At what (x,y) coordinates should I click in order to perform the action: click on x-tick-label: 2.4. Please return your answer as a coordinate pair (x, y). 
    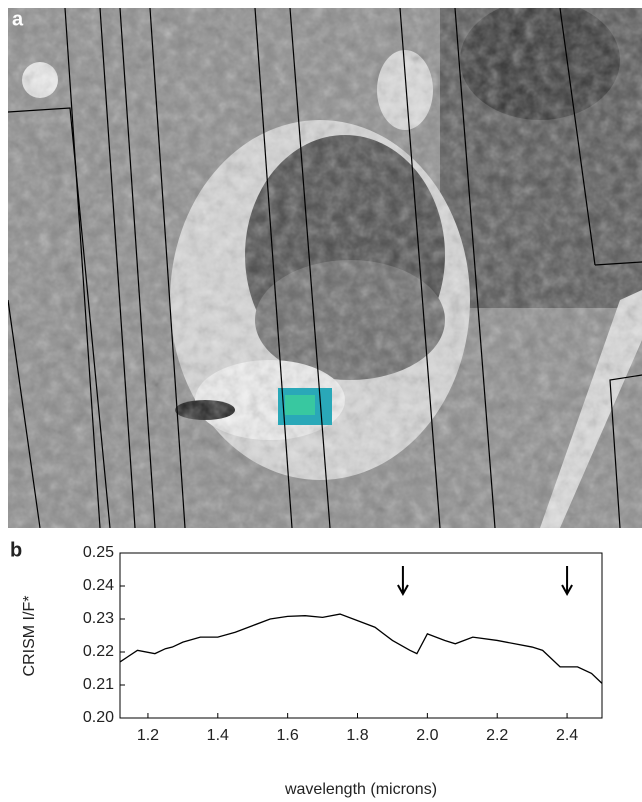
    Looking at the image, I should click on (567, 735).